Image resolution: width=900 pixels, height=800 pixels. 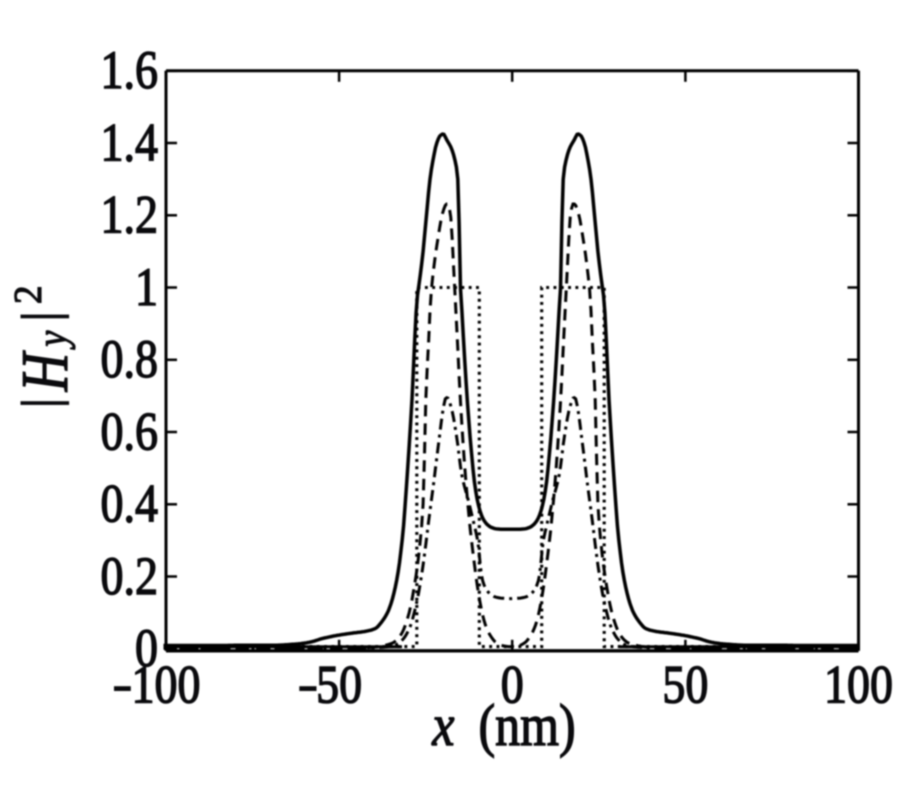 What do you see at coordinates (129, 142) in the screenshot?
I see `svg-text: 1.4` at bounding box center [129, 142].